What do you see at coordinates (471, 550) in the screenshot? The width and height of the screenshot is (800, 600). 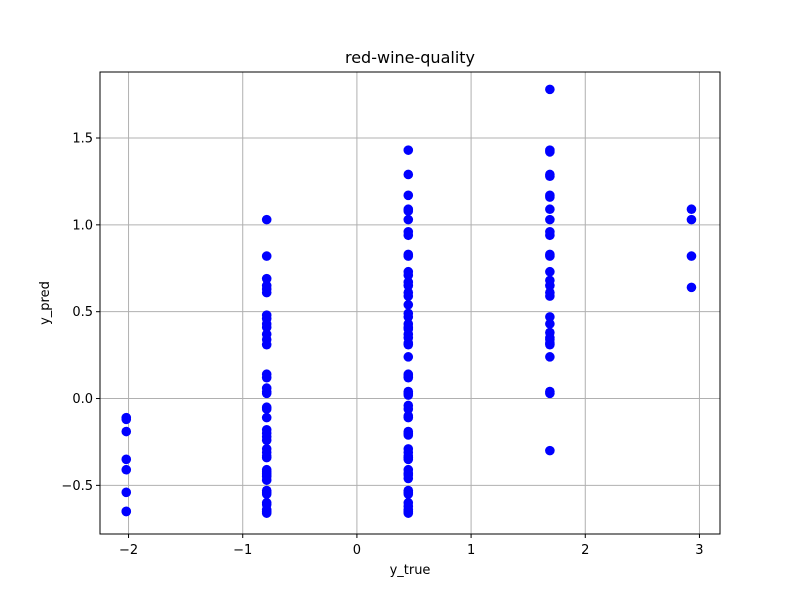 I see `x-tick-label: 1` at bounding box center [471, 550].